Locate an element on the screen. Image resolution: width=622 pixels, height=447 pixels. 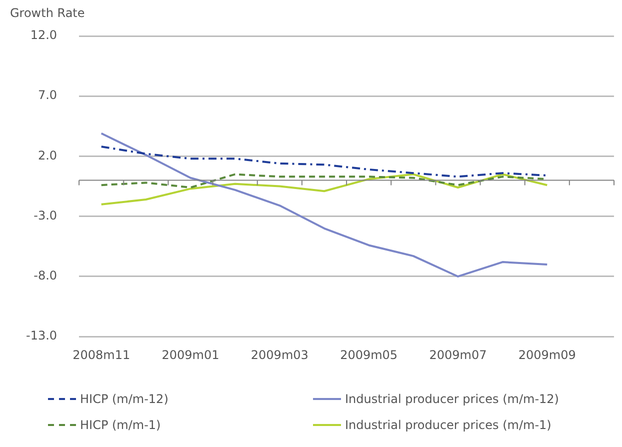
y-tick-label: 7.0 is located at coordinates (48, 95).